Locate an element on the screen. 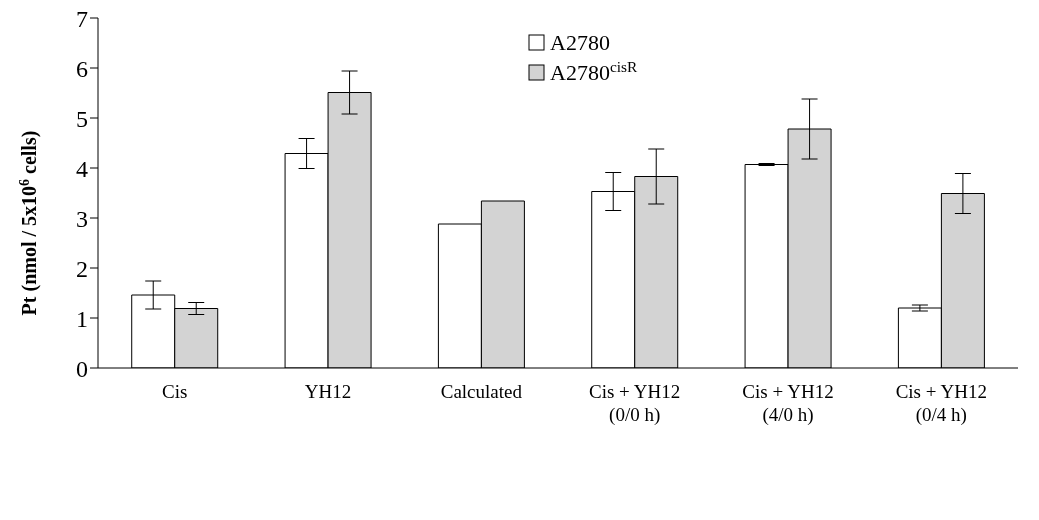  y-tick-label: 1 is located at coordinates (82, 318).